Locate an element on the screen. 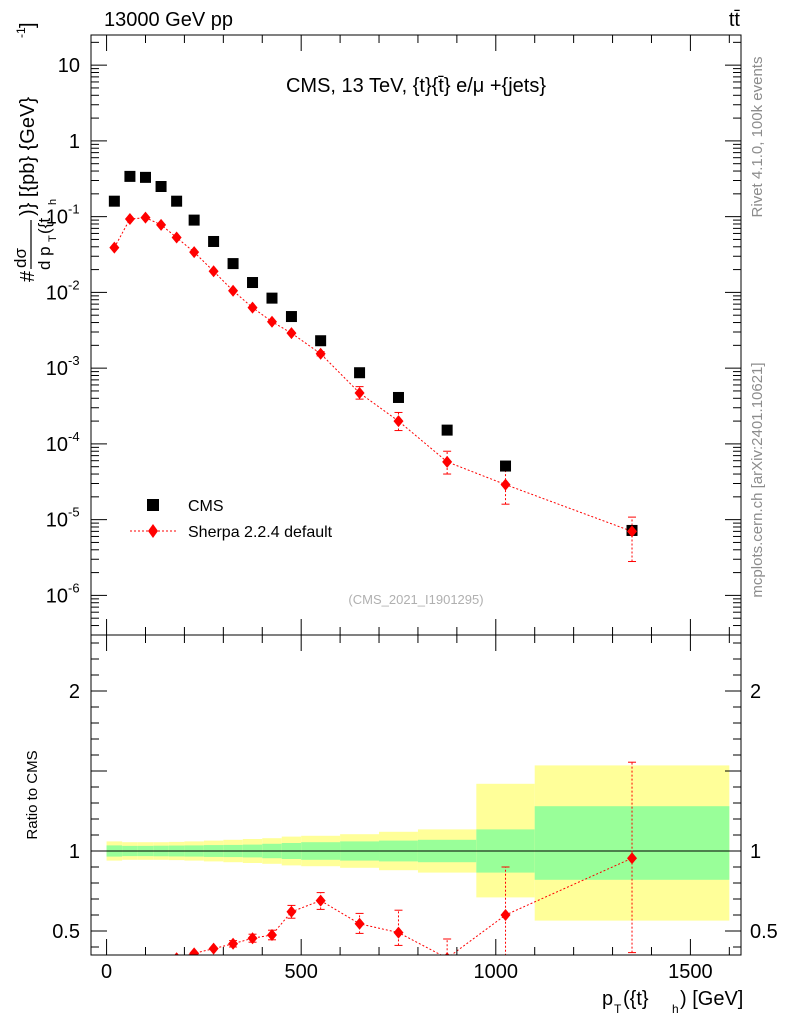 The image size is (786, 1024). ratio-xtick-labels: 0 500 1000 1500 is located at coordinates (407, 972).